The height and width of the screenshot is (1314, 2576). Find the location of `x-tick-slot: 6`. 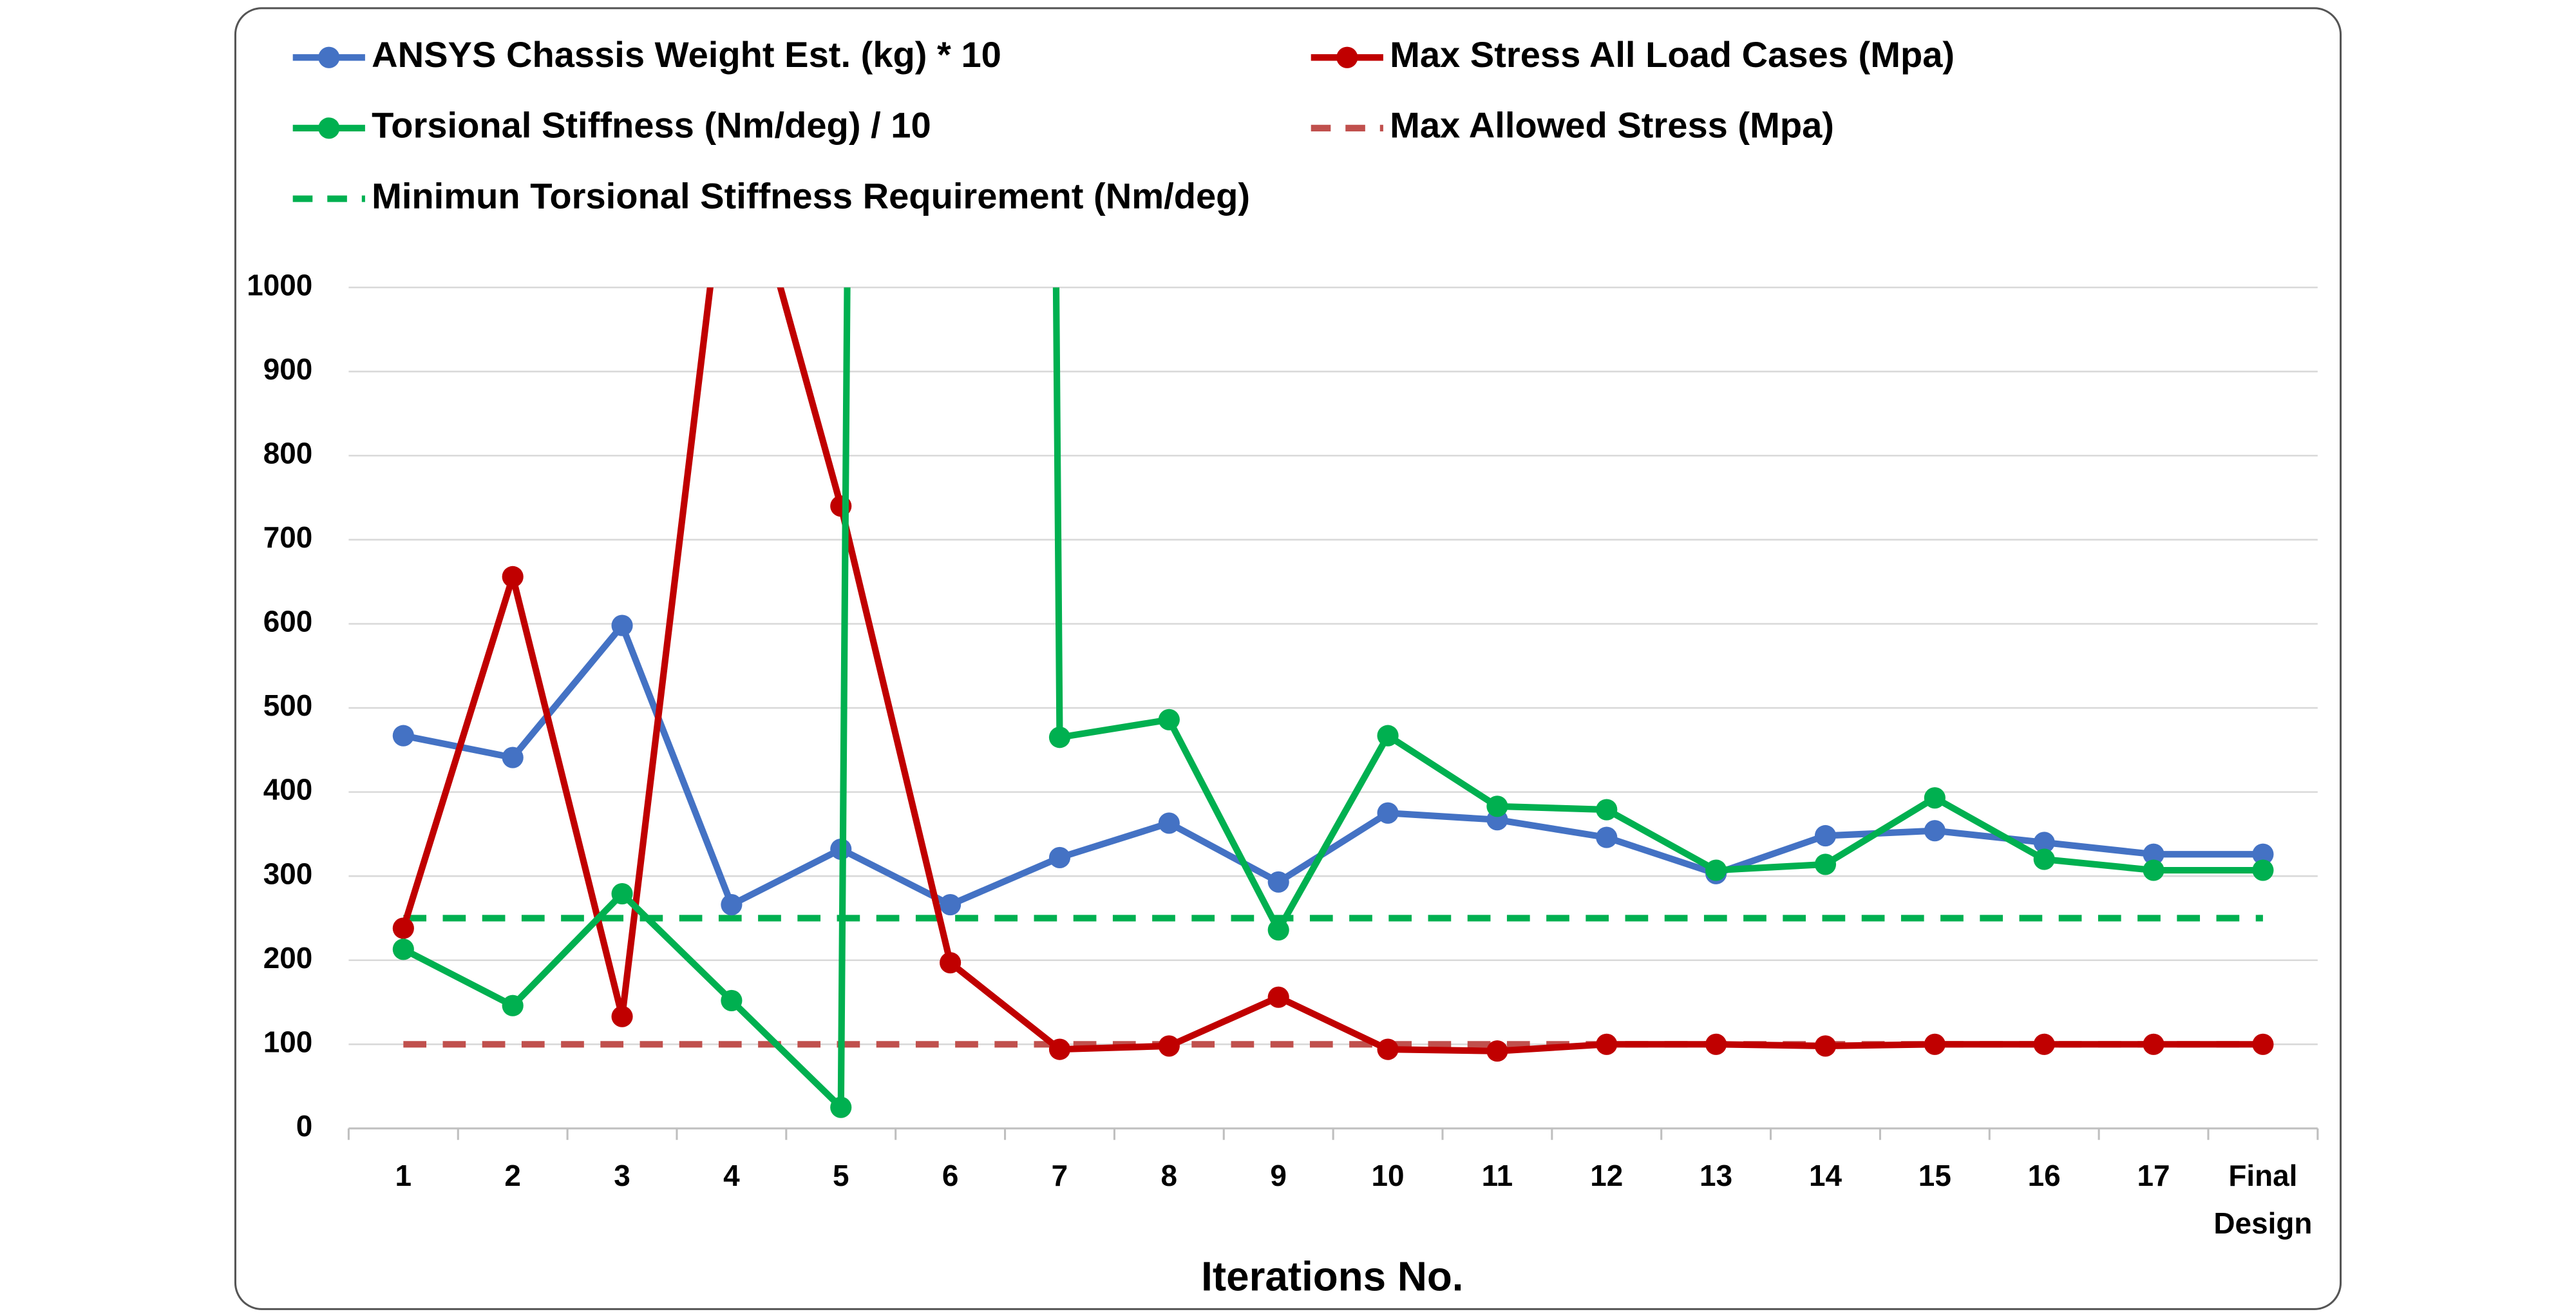

x-tick-slot: 6 is located at coordinates (950, 1176).